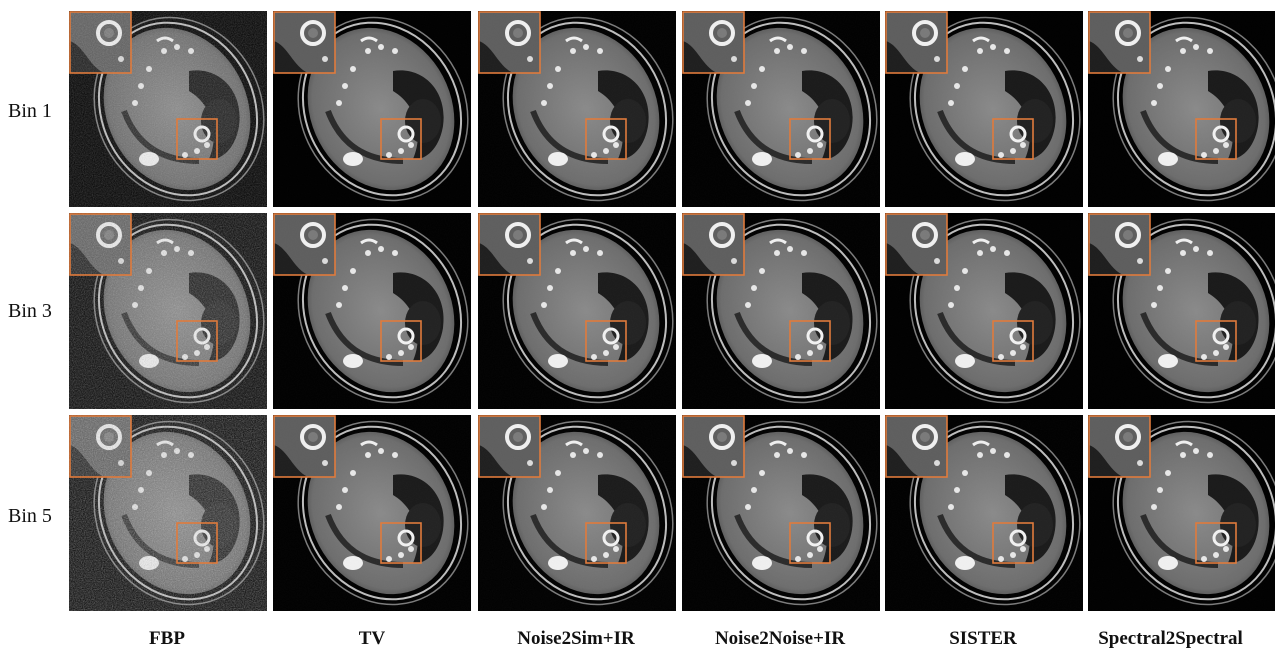 Image resolution: width=1275 pixels, height=653 pixels. Describe the element at coordinates (167, 638) in the screenshot. I see `column-label-fbp: FBP` at that location.